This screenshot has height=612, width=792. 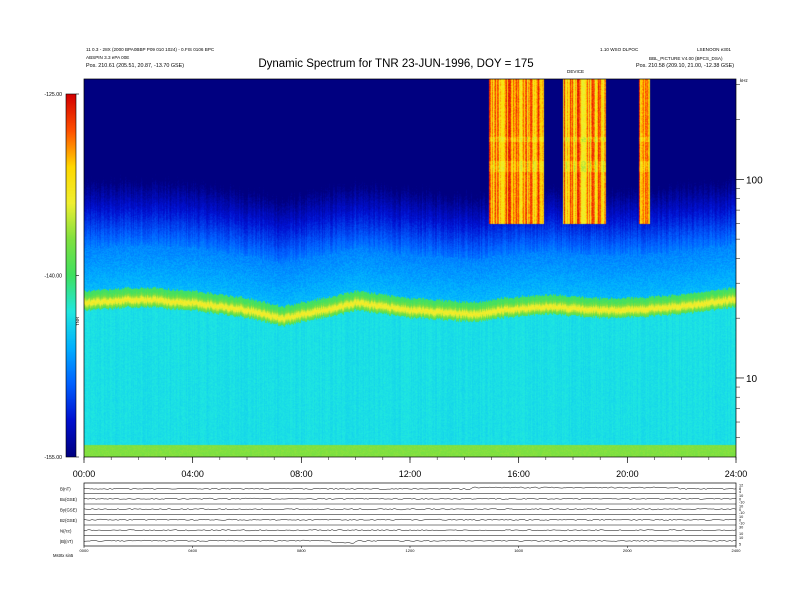 I want to click on colorbar-tick-label: -155.00, so click(x=53, y=458).